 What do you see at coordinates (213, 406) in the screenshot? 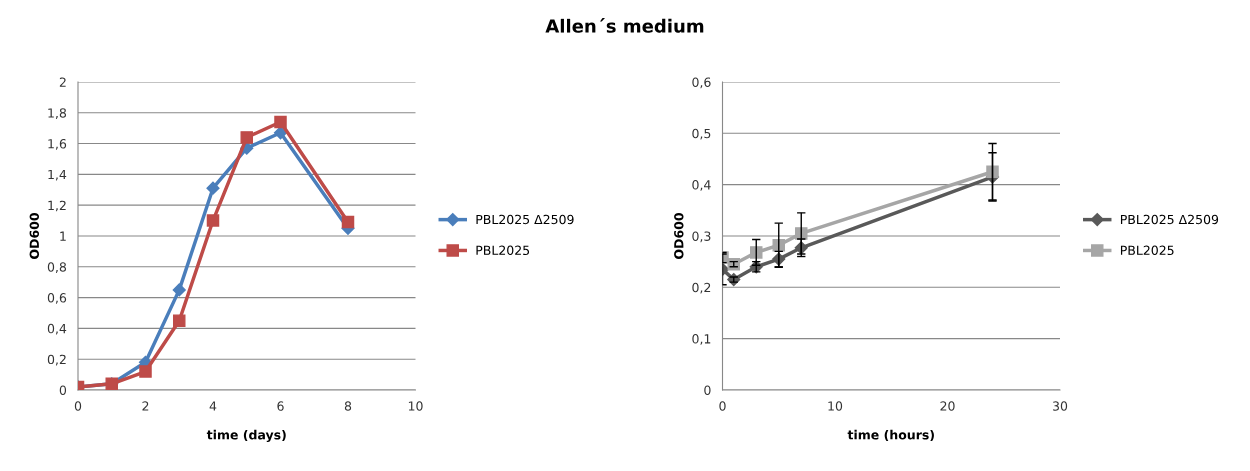
I see `x-tick-label: 4` at bounding box center [213, 406].